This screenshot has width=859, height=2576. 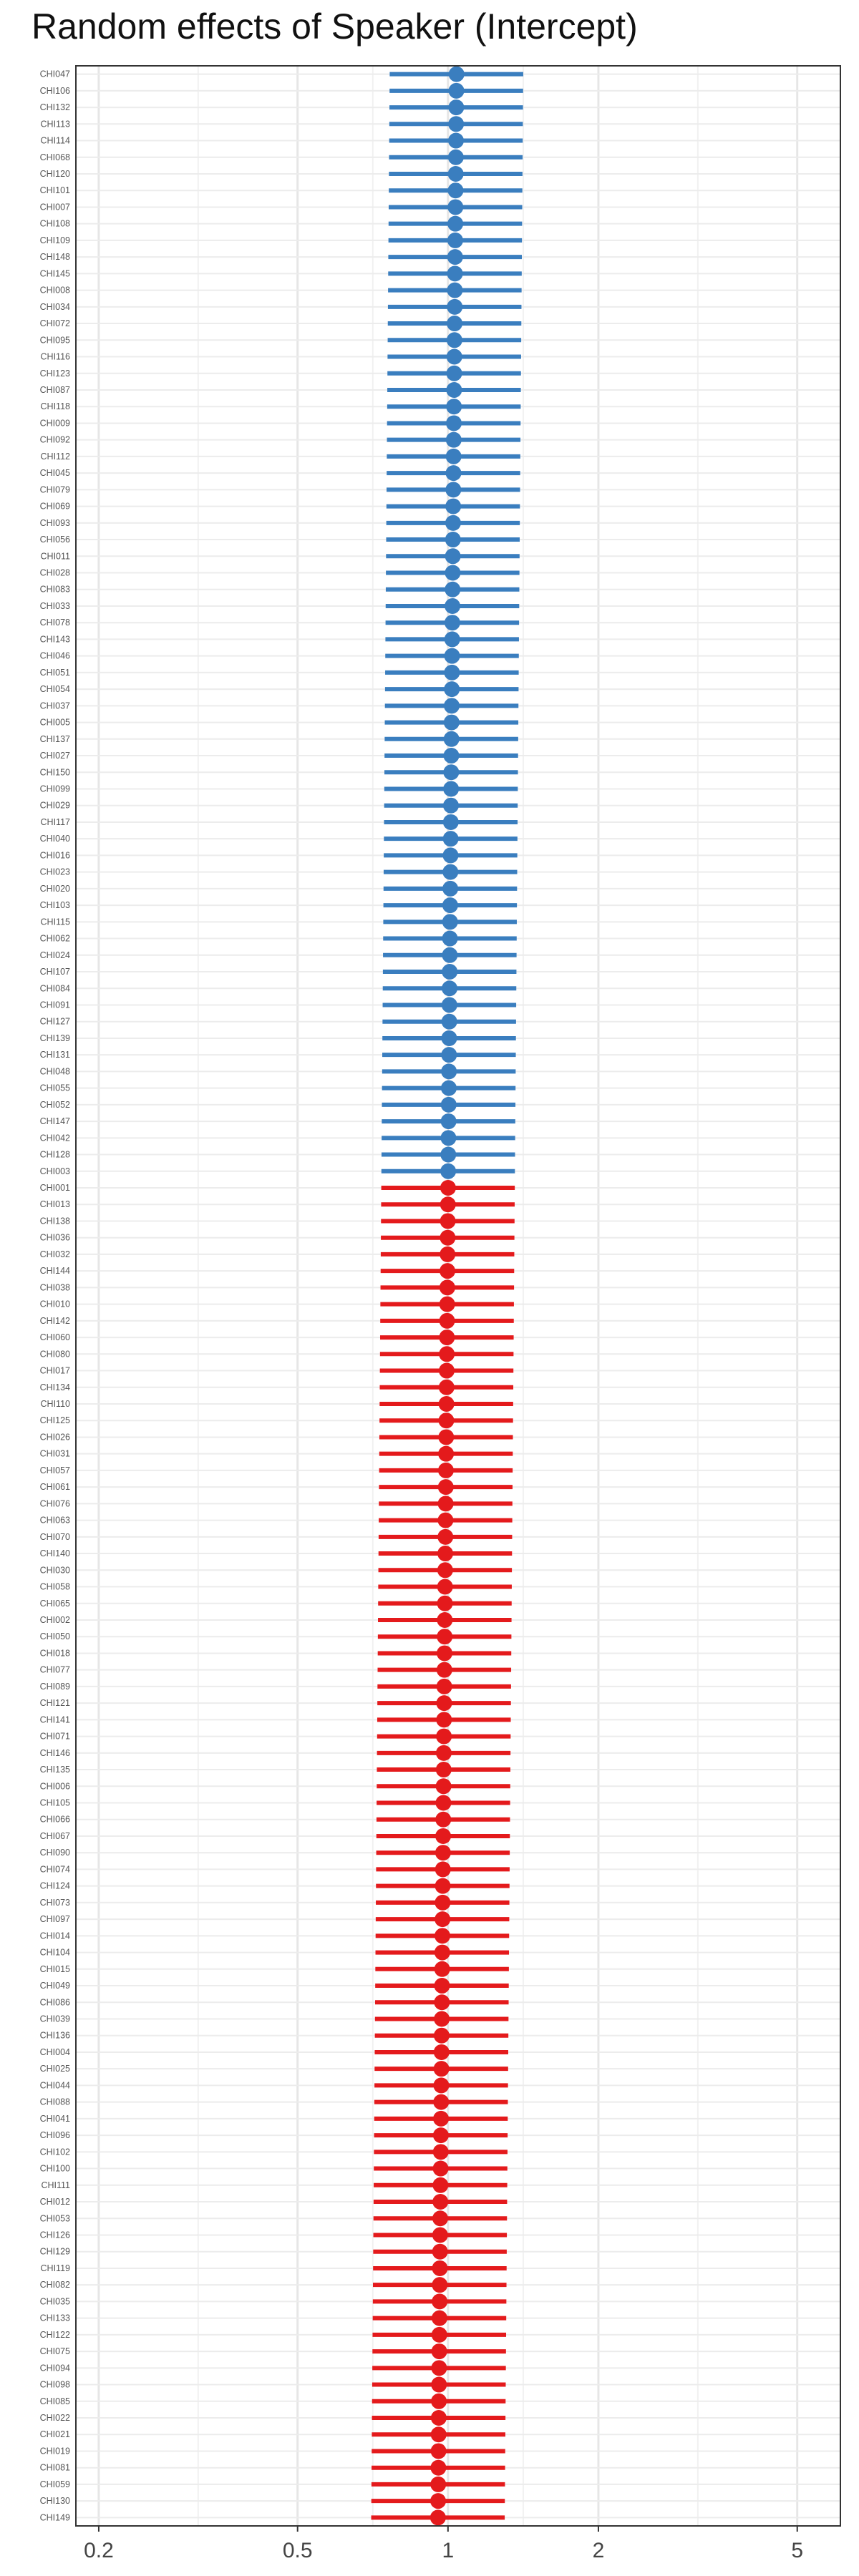 I want to click on y-tick-label: CHI051, so click(x=55, y=673).